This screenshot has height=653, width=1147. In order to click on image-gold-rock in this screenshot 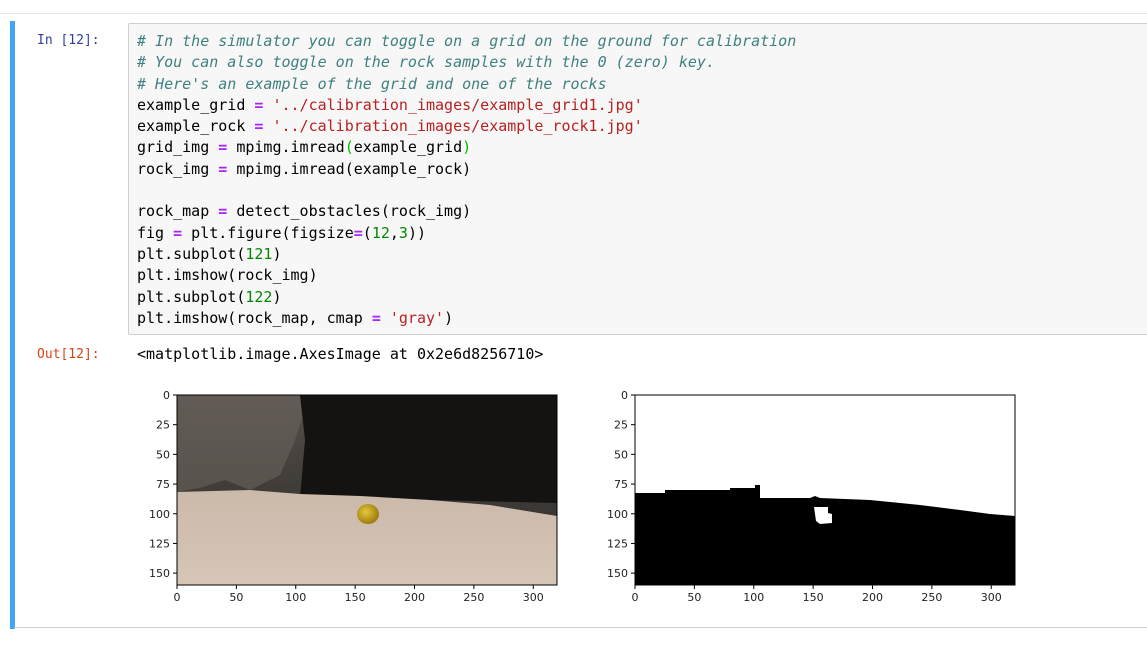, I will do `click(368, 514)`.